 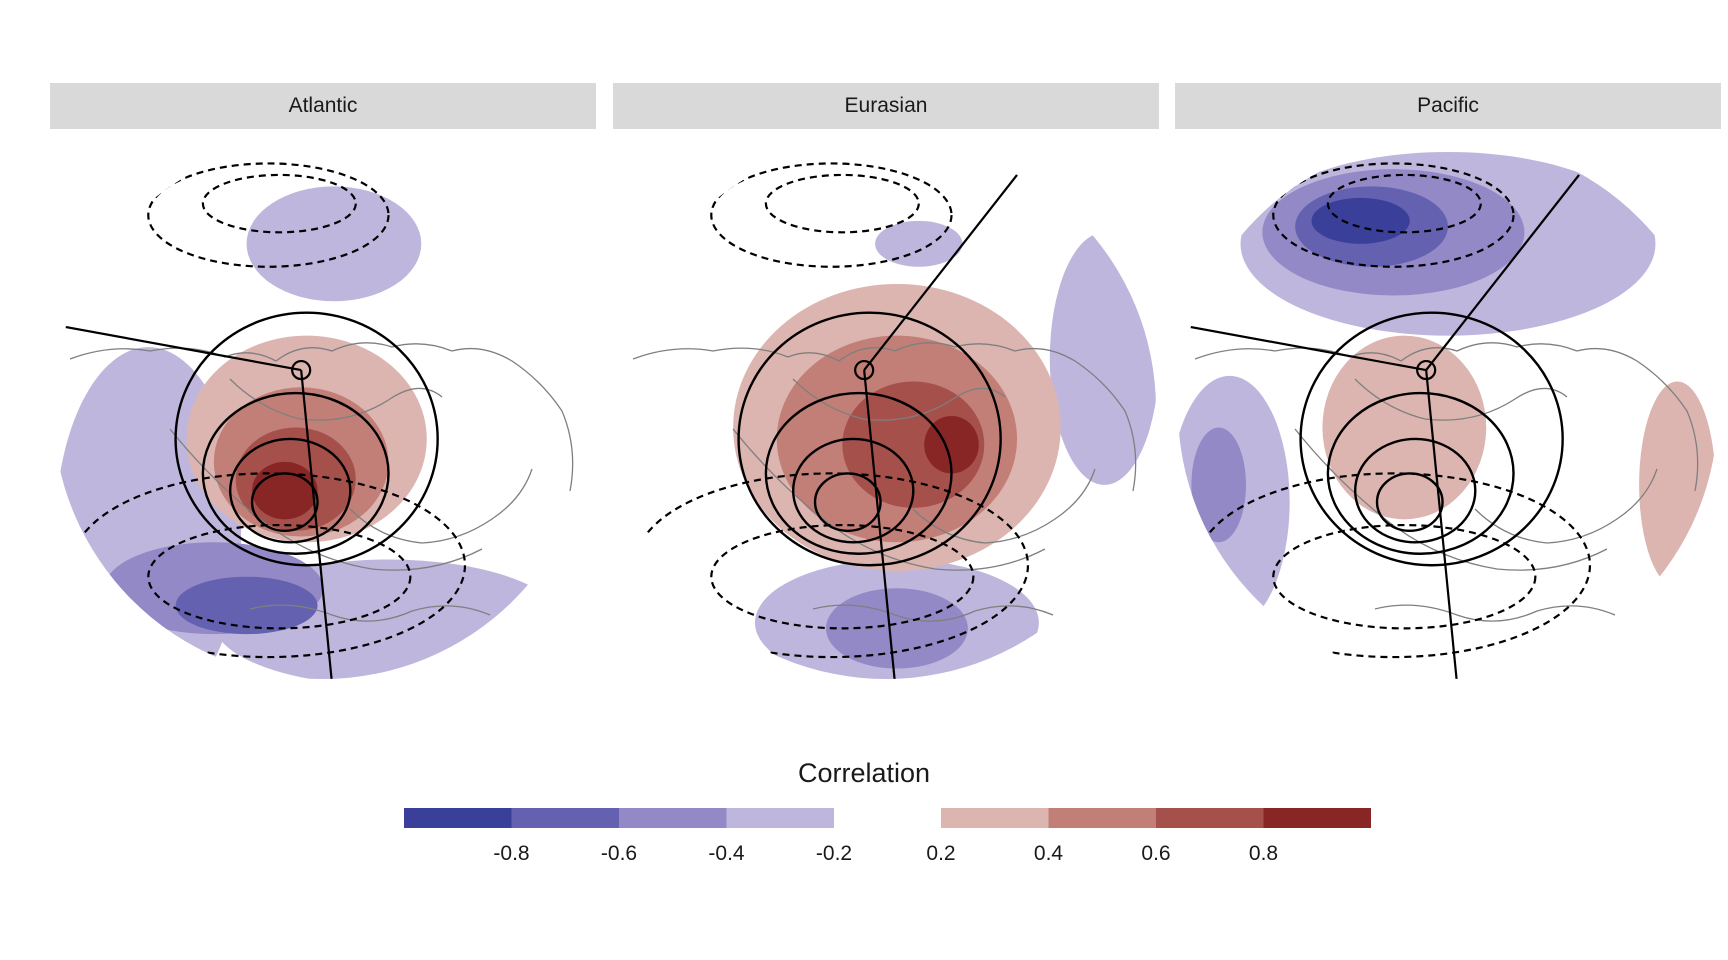 What do you see at coordinates (940, 853) in the screenshot?
I see `legend-tick-label: 0.2` at bounding box center [940, 853].